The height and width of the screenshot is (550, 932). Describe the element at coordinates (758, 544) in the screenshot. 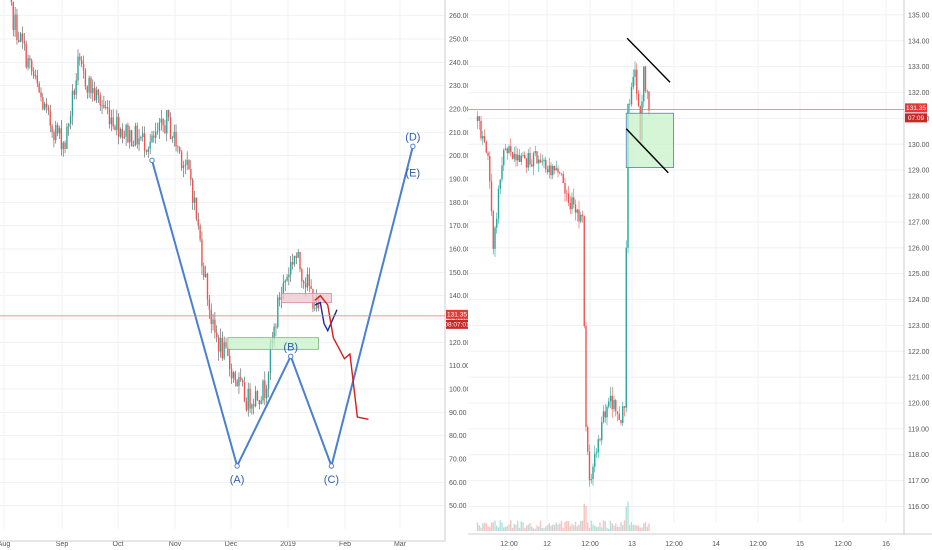

I see `x-tick-label: 12:00` at that location.